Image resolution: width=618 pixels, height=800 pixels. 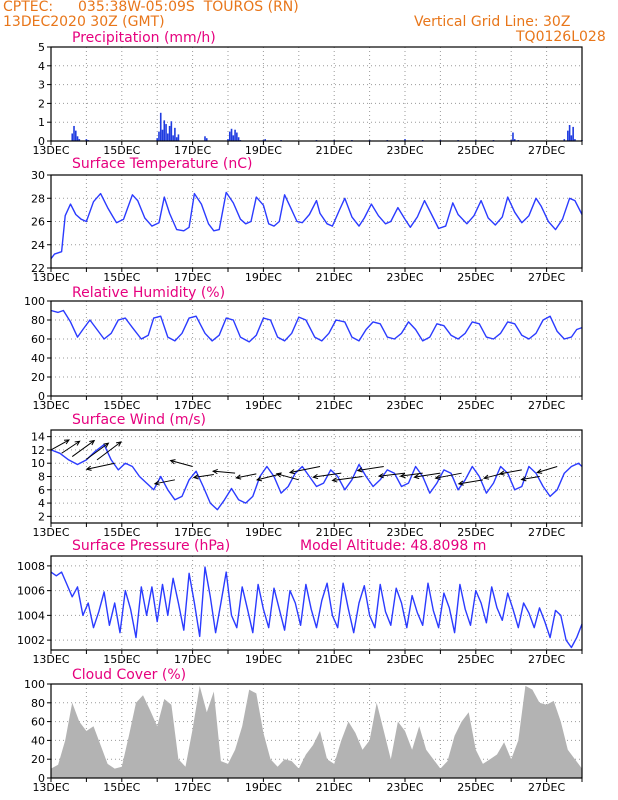 What do you see at coordinates (38, 245) in the screenshot?
I see `panel-1-ytick-label: 24` at bounding box center [38, 245].